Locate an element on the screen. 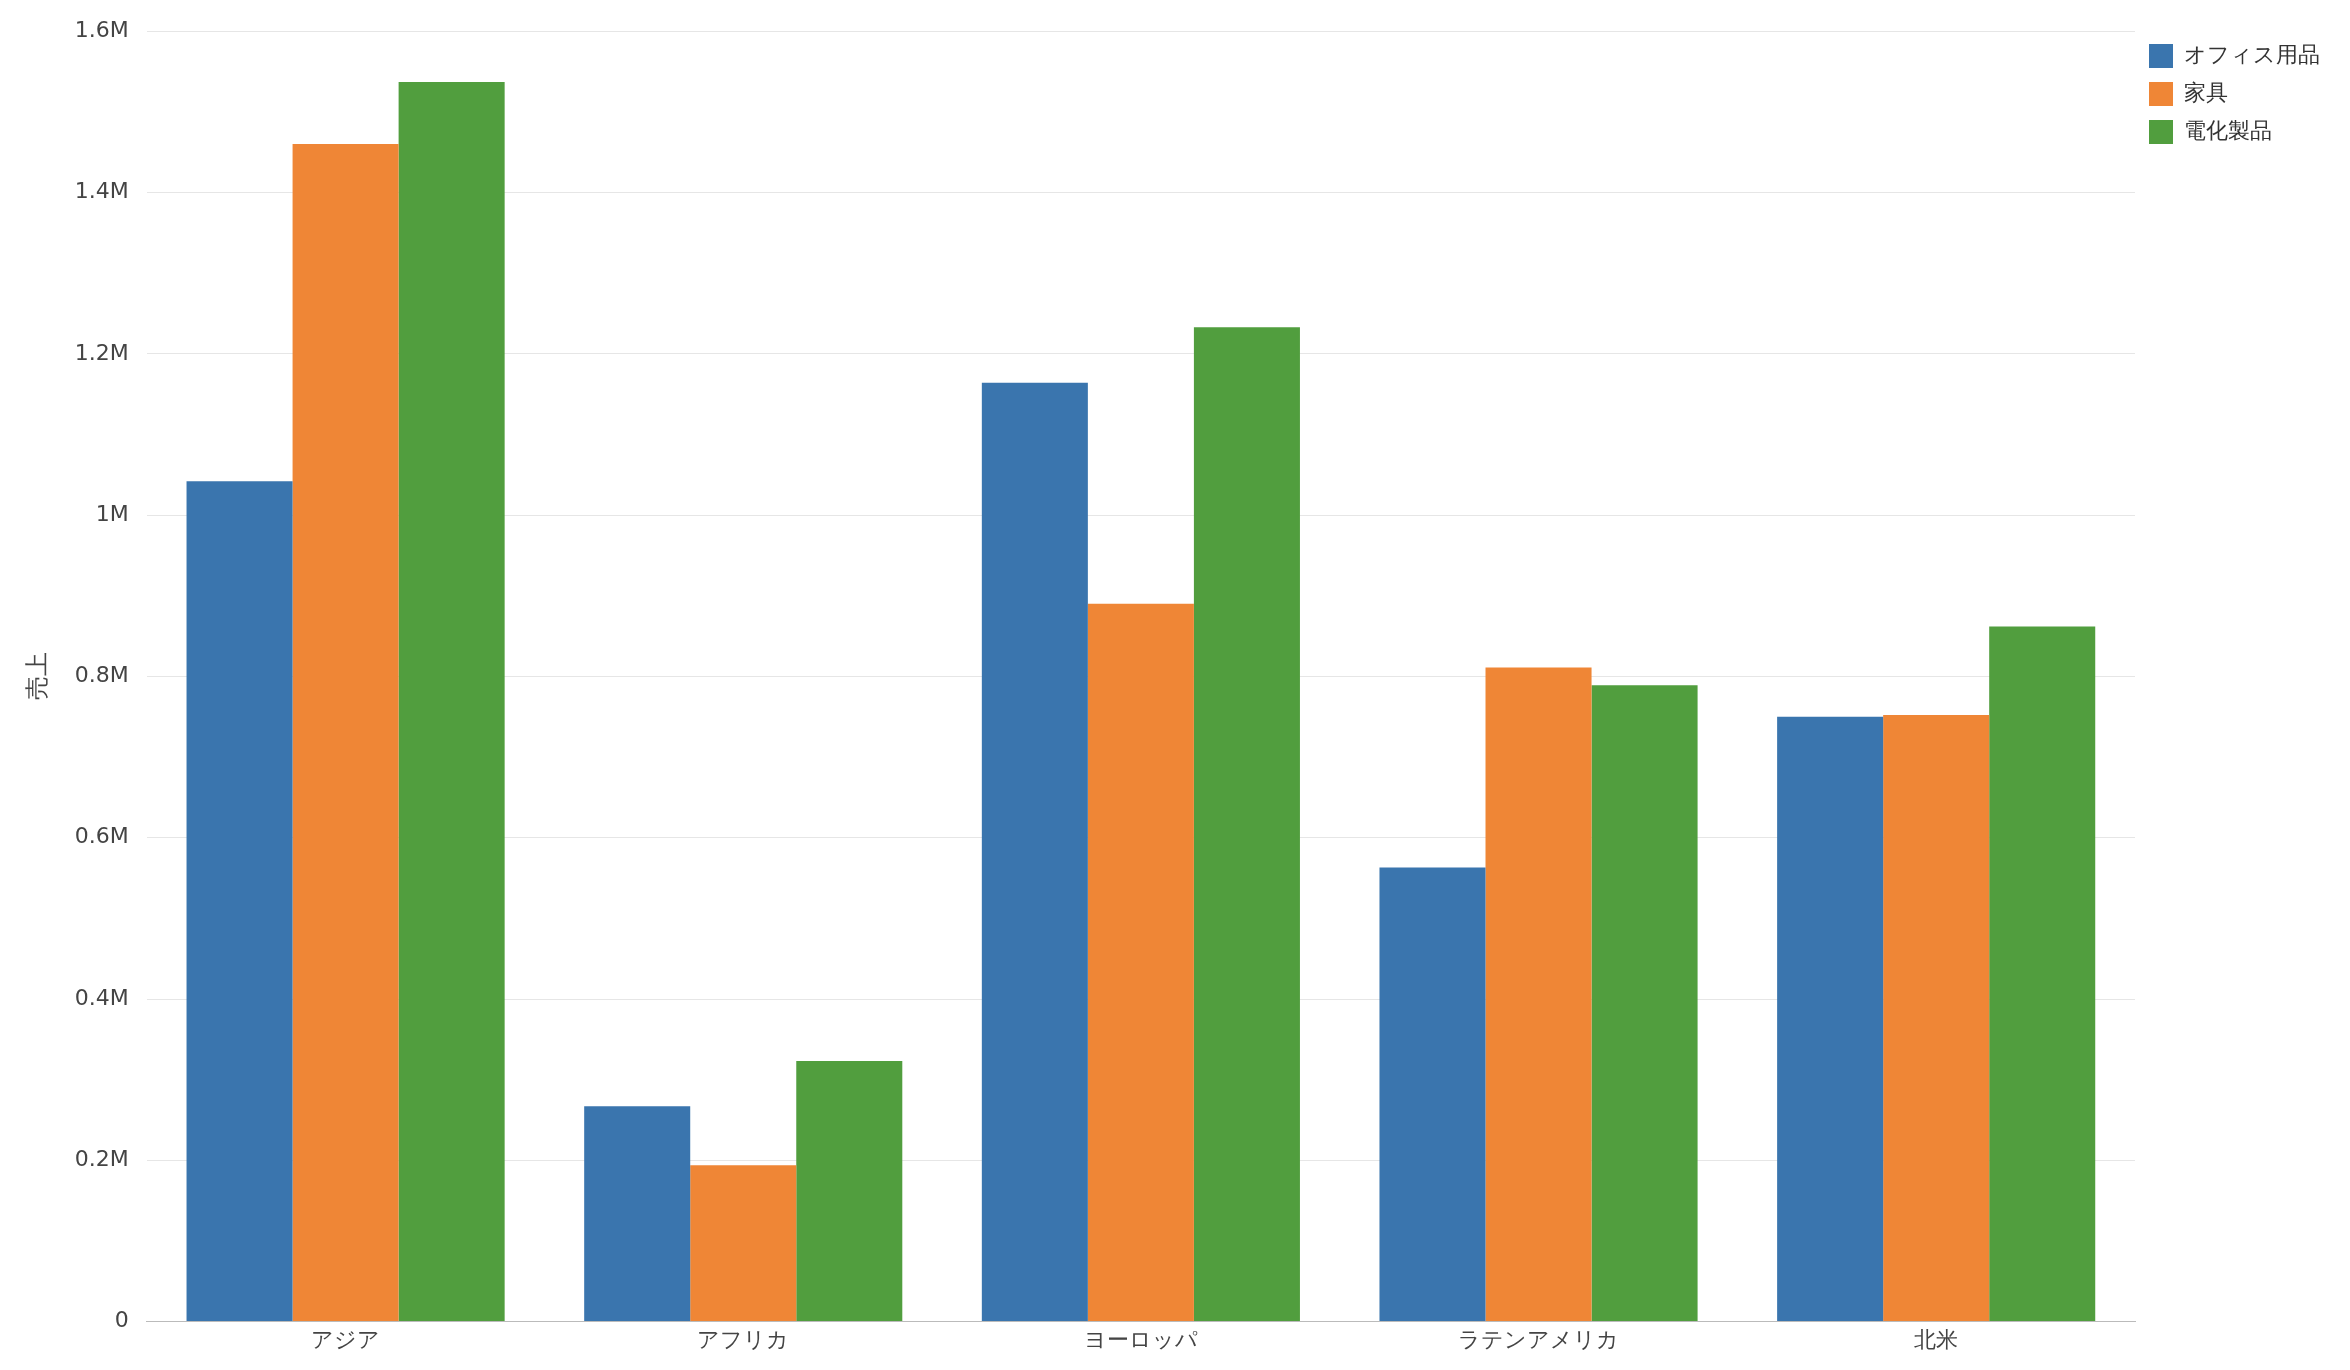  x-tick-label: ラテンアメリカ is located at coordinates (1539, 1339).